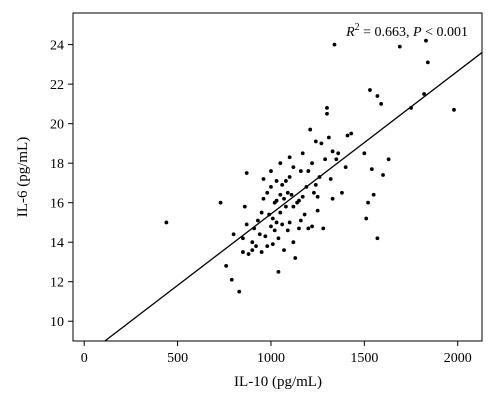 This screenshot has height=408, width=500. What do you see at coordinates (57, 46) in the screenshot?
I see `y-tick-label: 24` at bounding box center [57, 46].